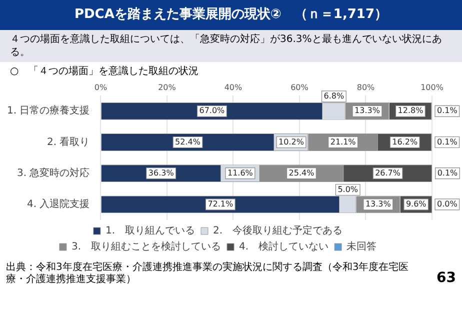 The width and height of the screenshot is (462, 320). Describe the element at coordinates (233, 87) in the screenshot. I see `x-tick-label: 40%` at that location.